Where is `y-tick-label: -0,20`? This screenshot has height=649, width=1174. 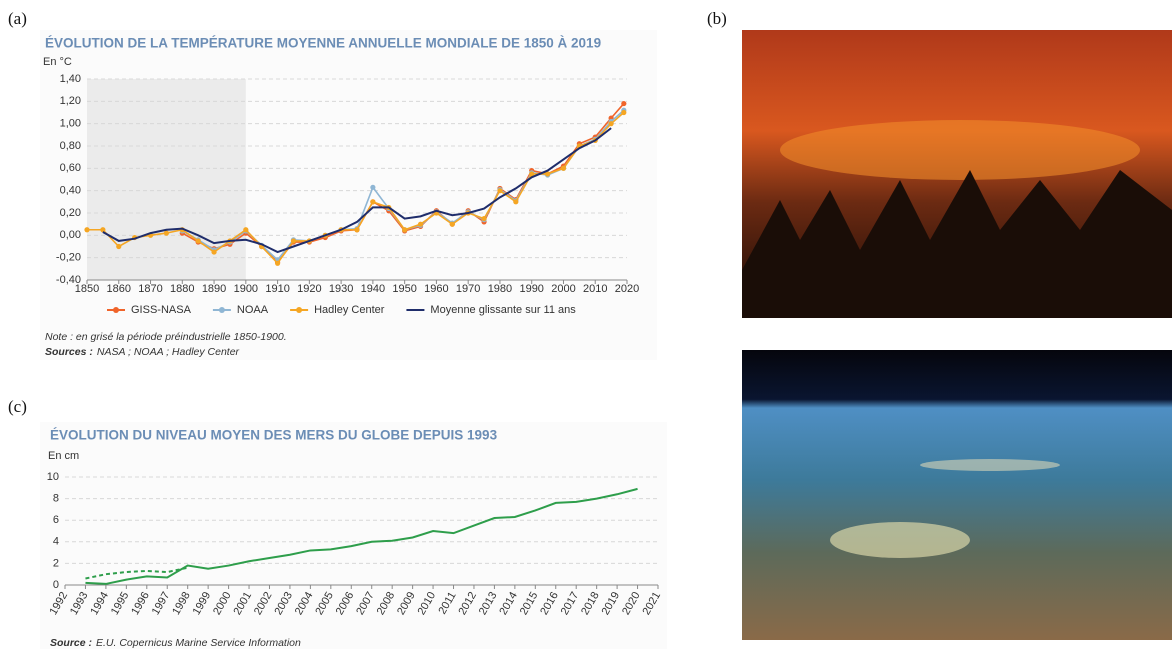 y-tick-label: -0,20 is located at coordinates (68, 258).